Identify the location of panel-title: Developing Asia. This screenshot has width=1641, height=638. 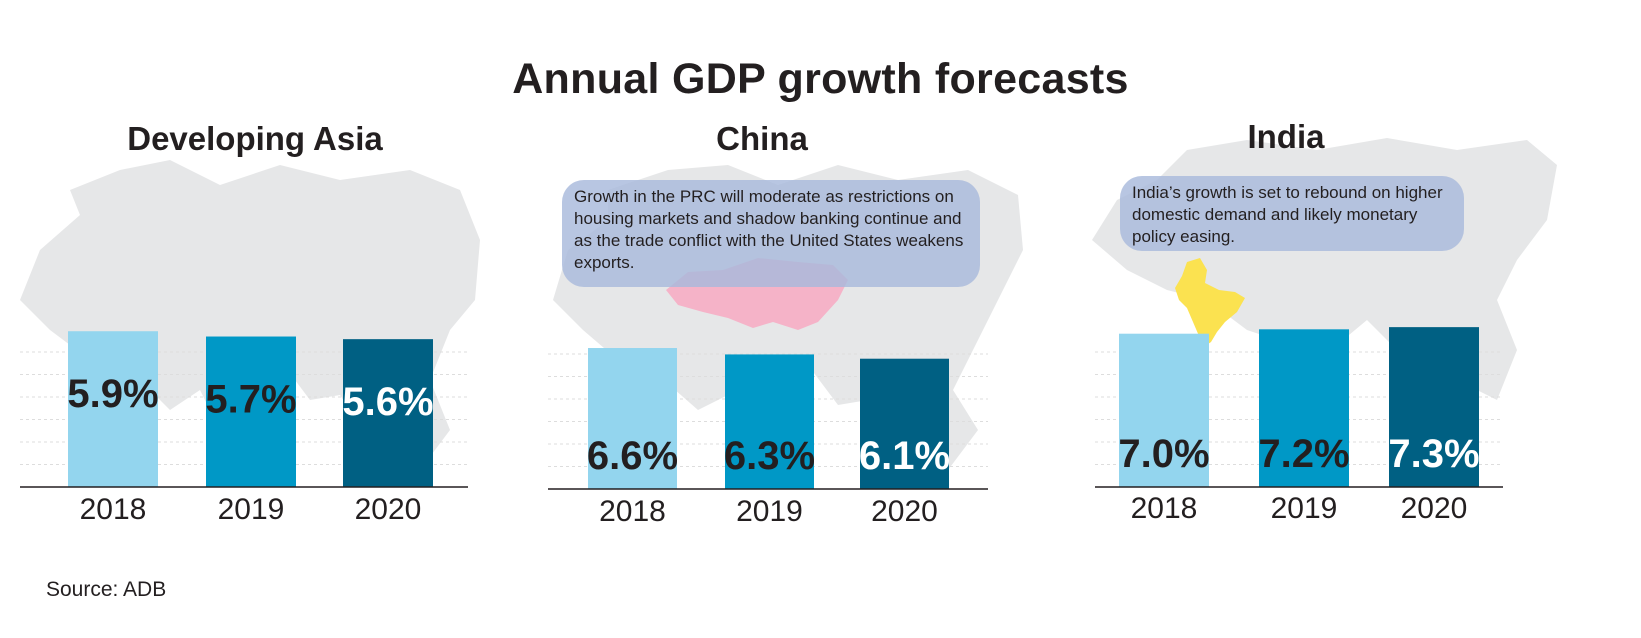
(255, 138).